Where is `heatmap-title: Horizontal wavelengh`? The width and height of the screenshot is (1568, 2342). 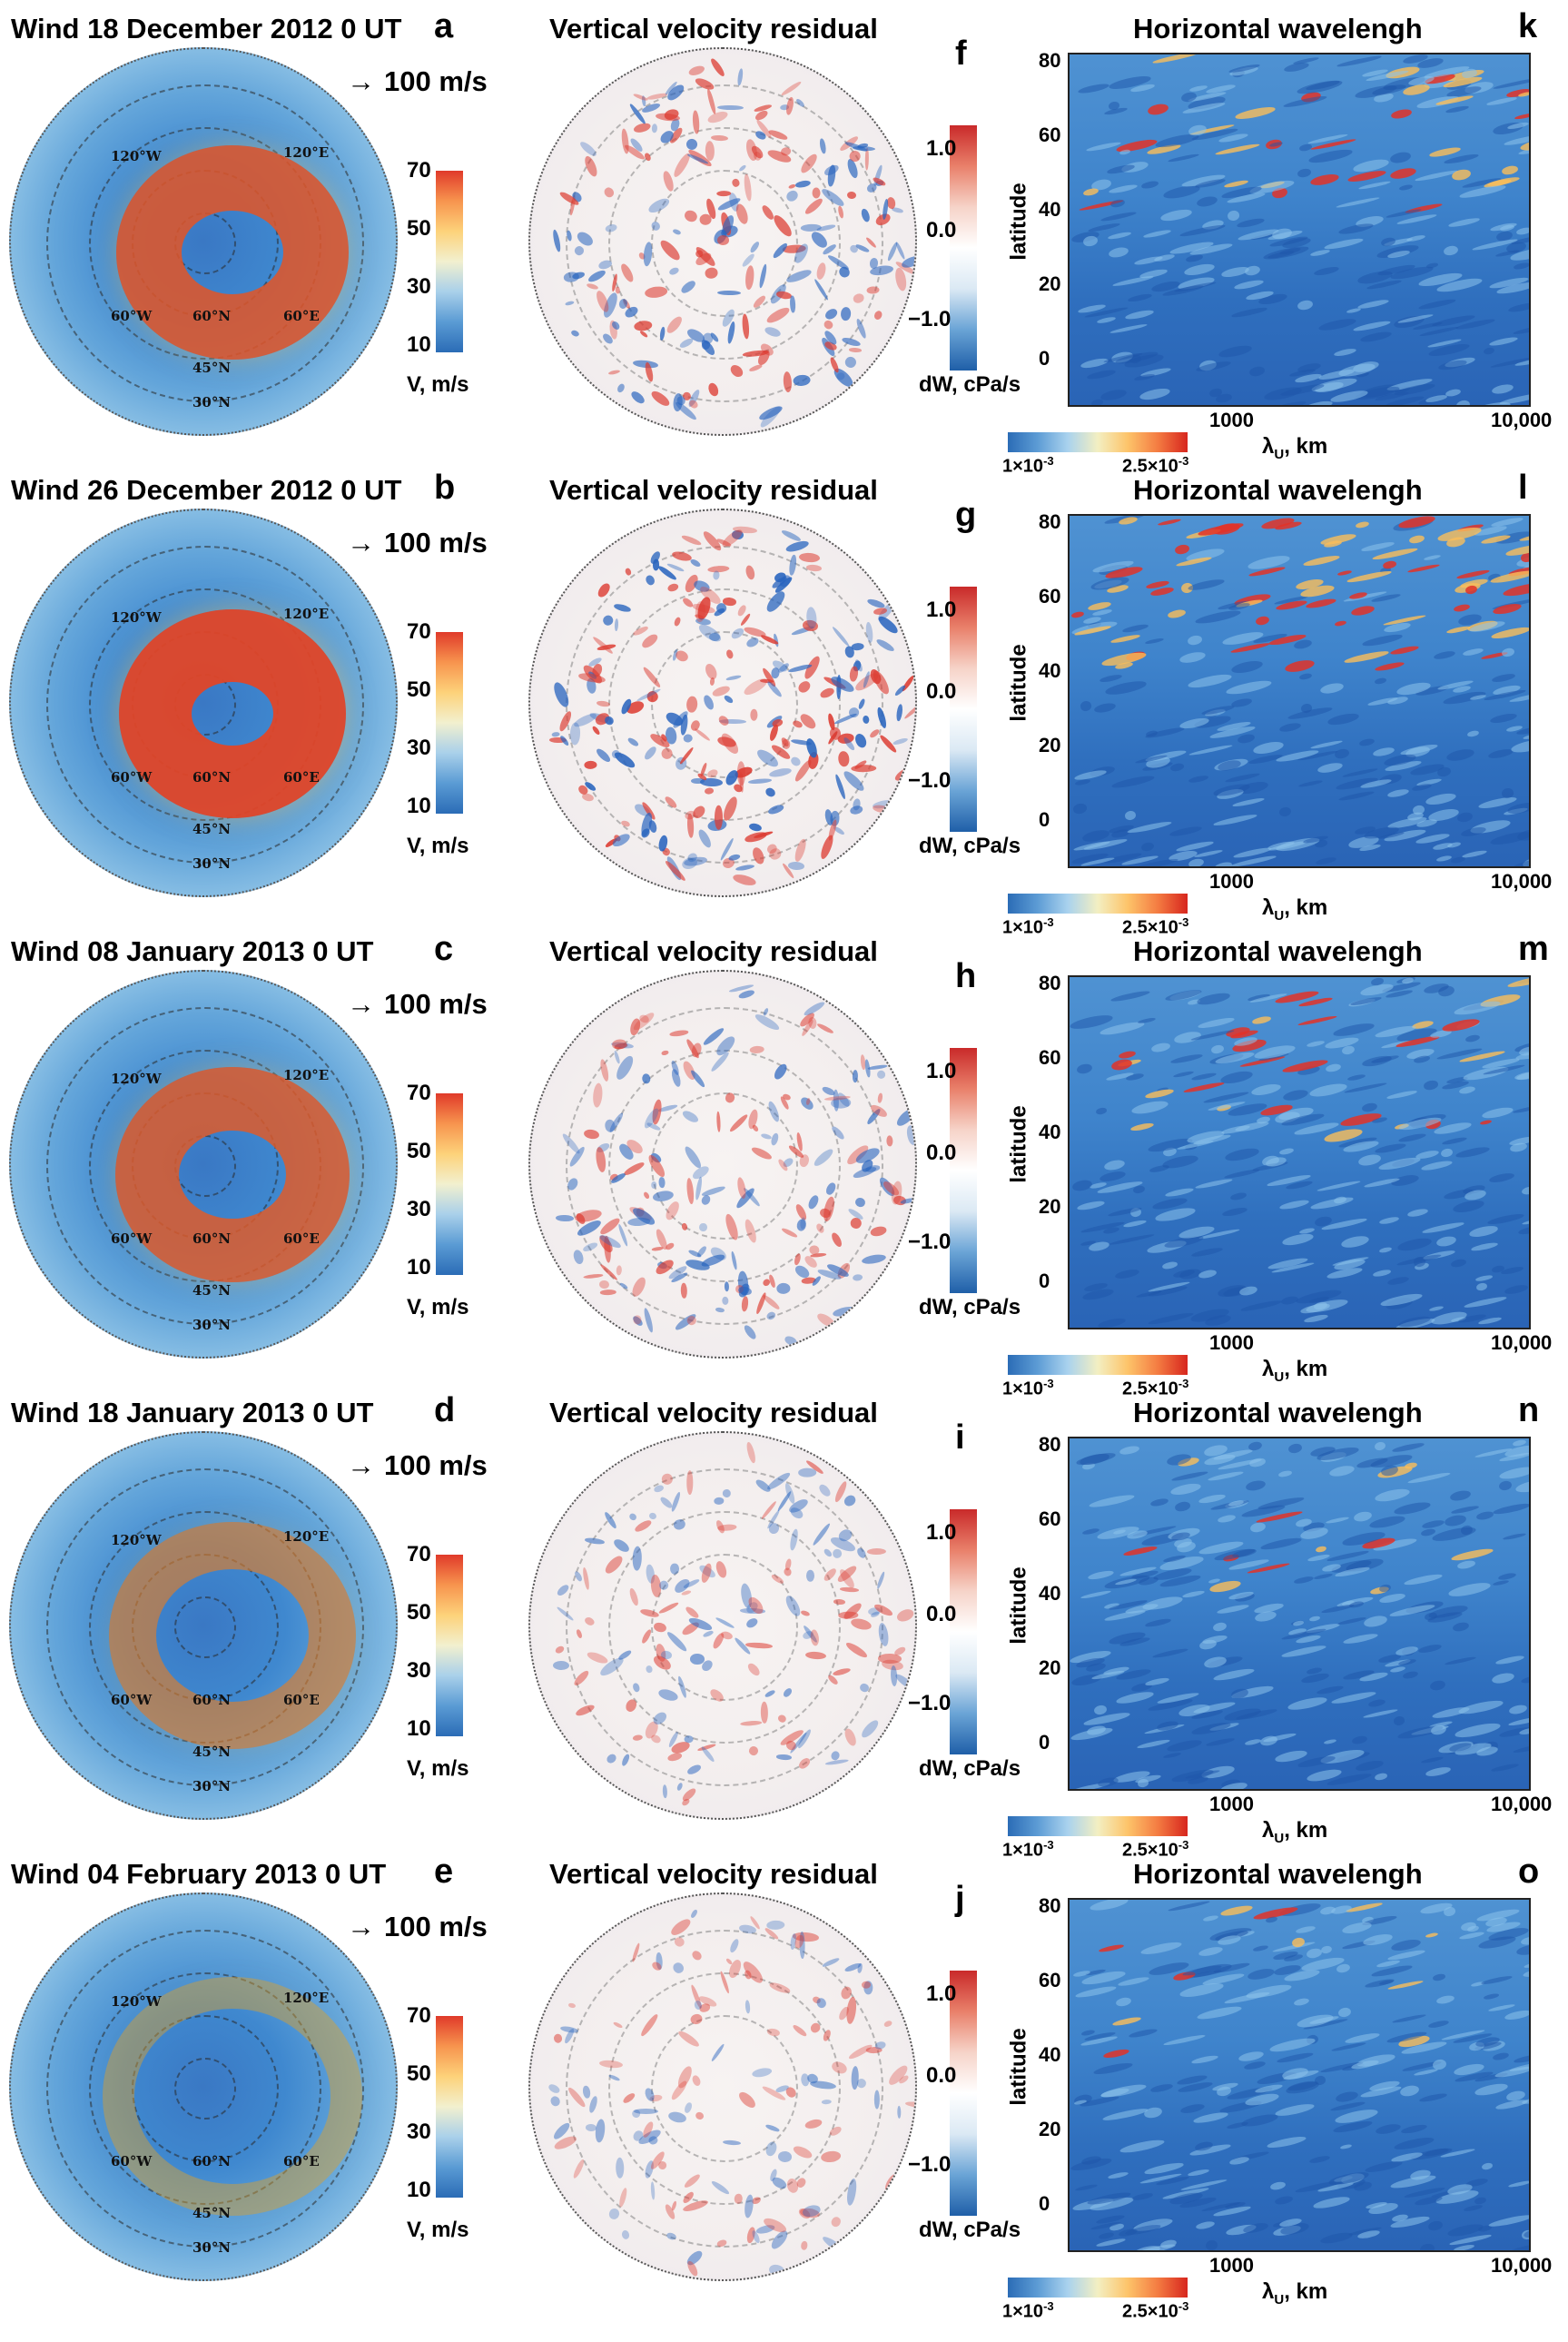 heatmap-title: Horizontal wavelengh is located at coordinates (1278, 29).